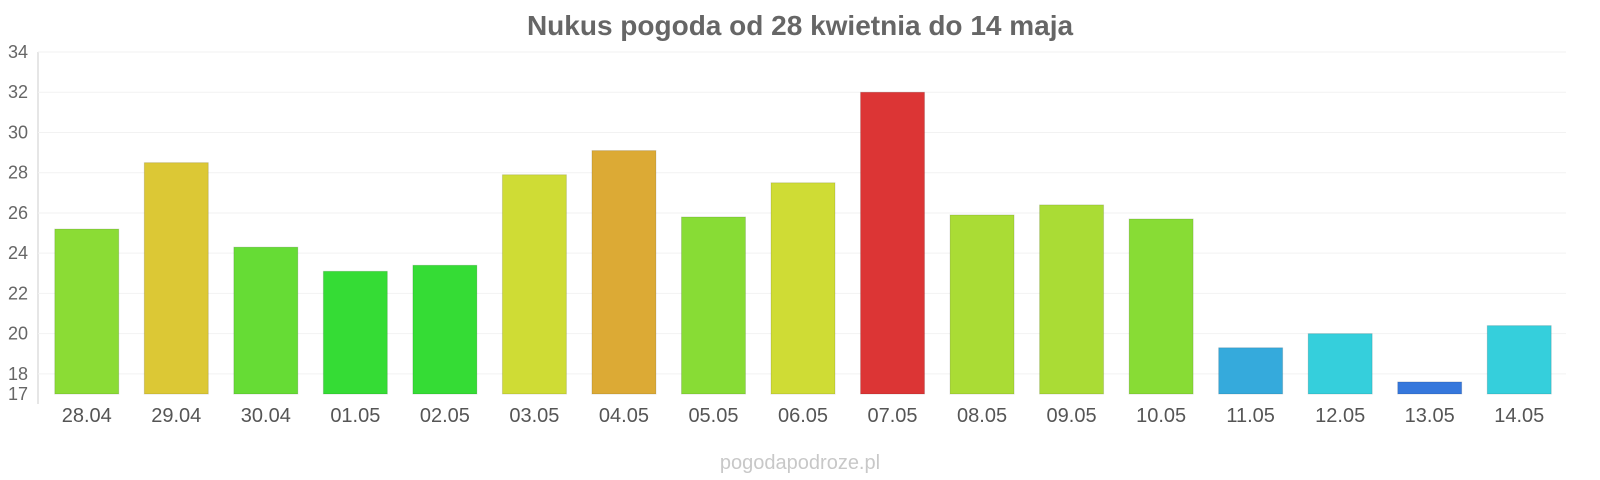  Describe the element at coordinates (1072, 299) in the screenshot. I see `bar-09.05` at that location.